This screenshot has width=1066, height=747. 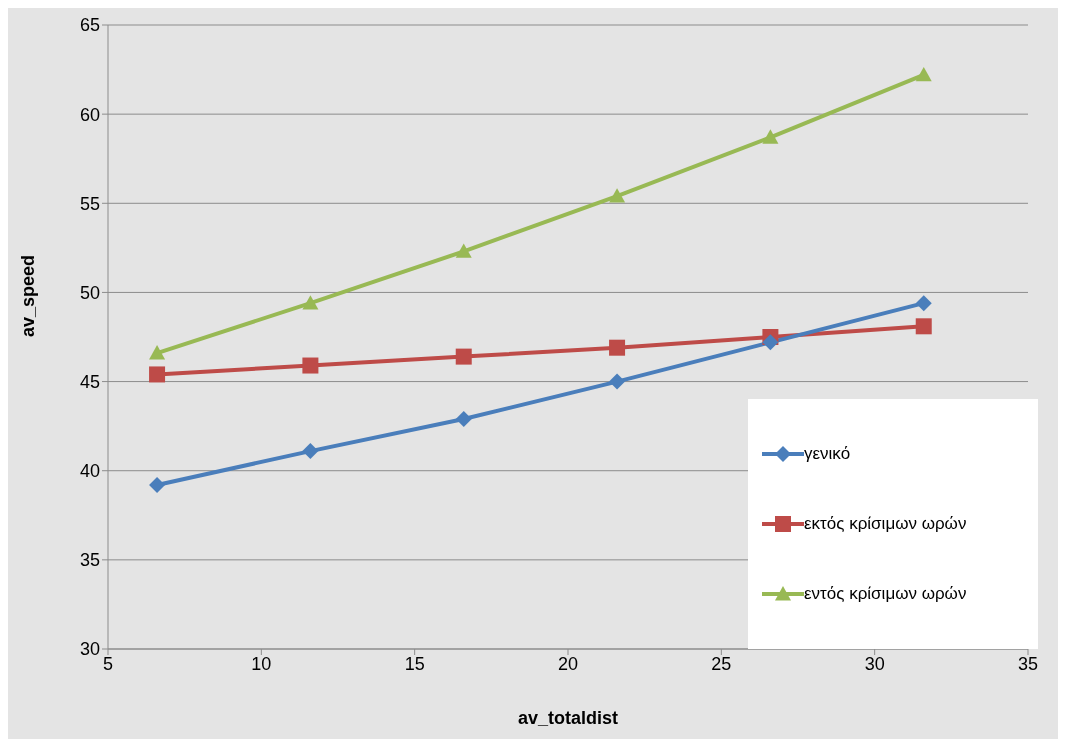 What do you see at coordinates (89, 381) in the screenshot?
I see `y-tick-label: 45` at bounding box center [89, 381].